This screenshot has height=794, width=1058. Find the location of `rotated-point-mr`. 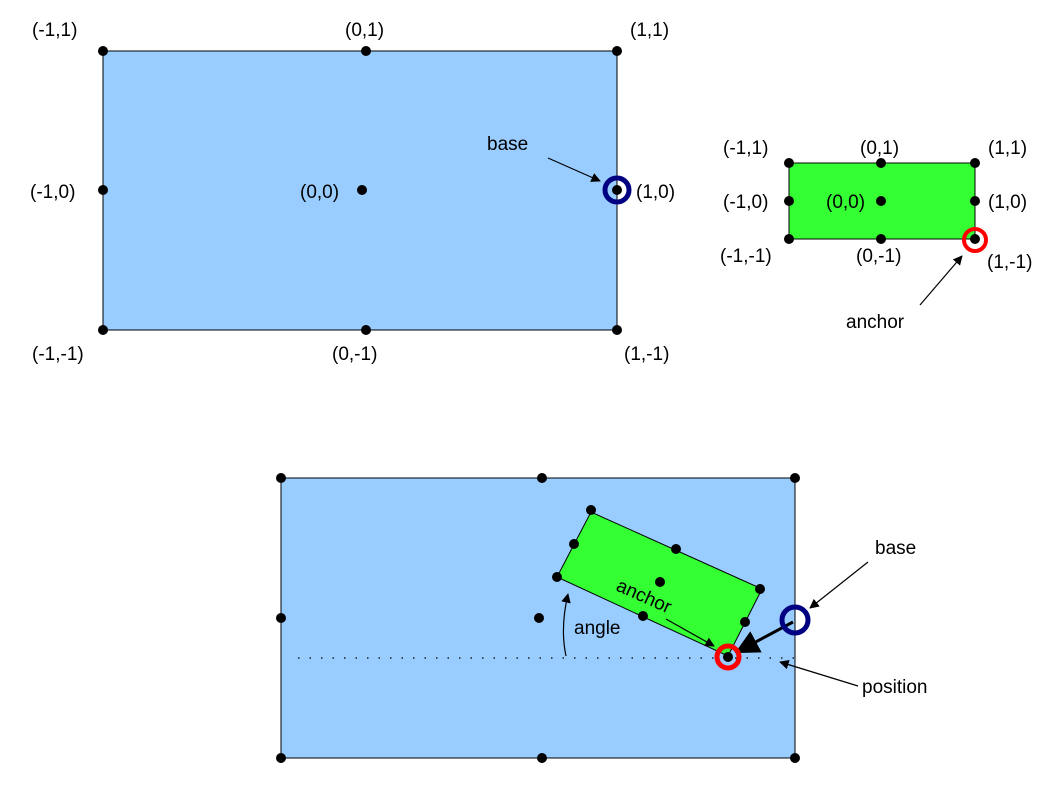

rotated-point-mr is located at coordinates (745, 622).